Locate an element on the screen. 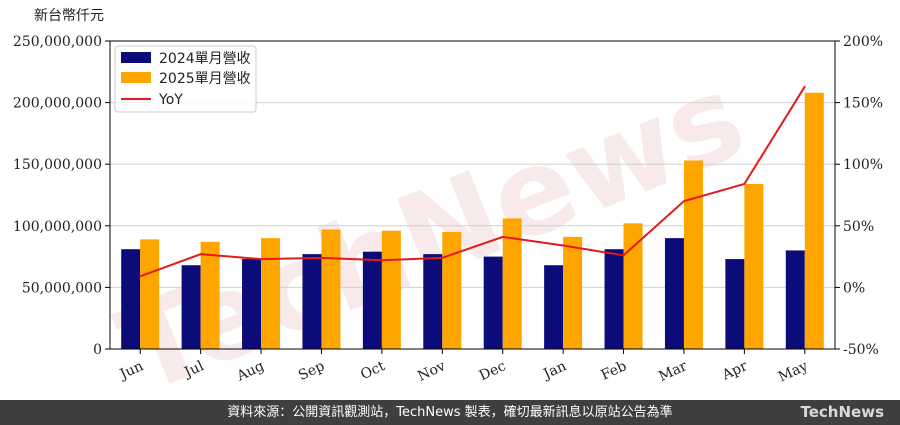 Image resolution: width=900 pixels, height=425 pixels. right-axis-ticks: -50% 0% 50% 100% 150% 200% is located at coordinates (859, 196).